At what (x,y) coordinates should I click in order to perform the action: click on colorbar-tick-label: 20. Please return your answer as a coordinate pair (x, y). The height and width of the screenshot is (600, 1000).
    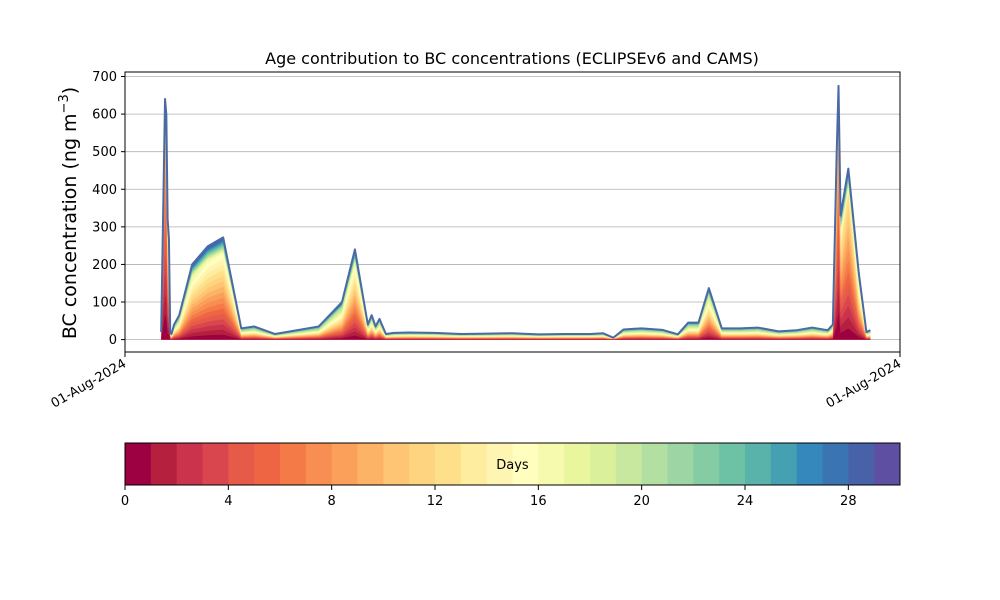
    Looking at the image, I should click on (641, 501).